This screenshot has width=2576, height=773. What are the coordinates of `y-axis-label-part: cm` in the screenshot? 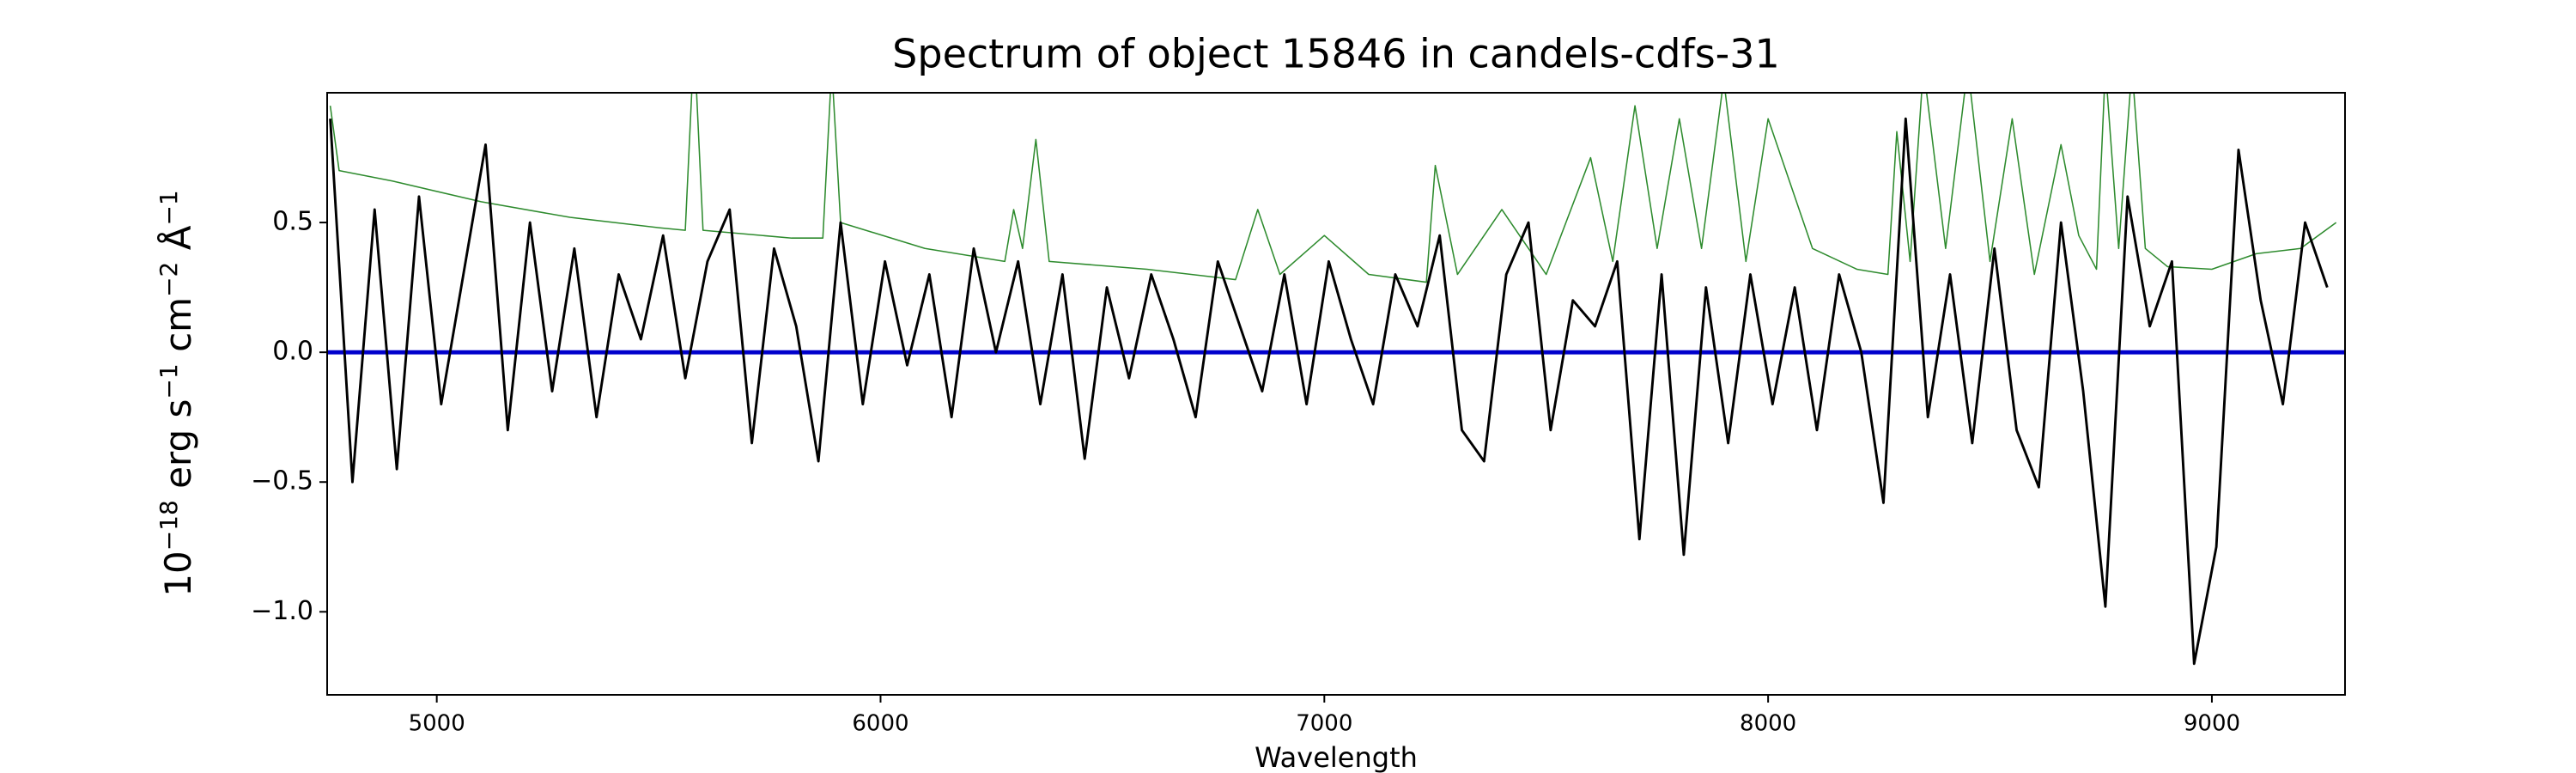 It's located at (178, 330).